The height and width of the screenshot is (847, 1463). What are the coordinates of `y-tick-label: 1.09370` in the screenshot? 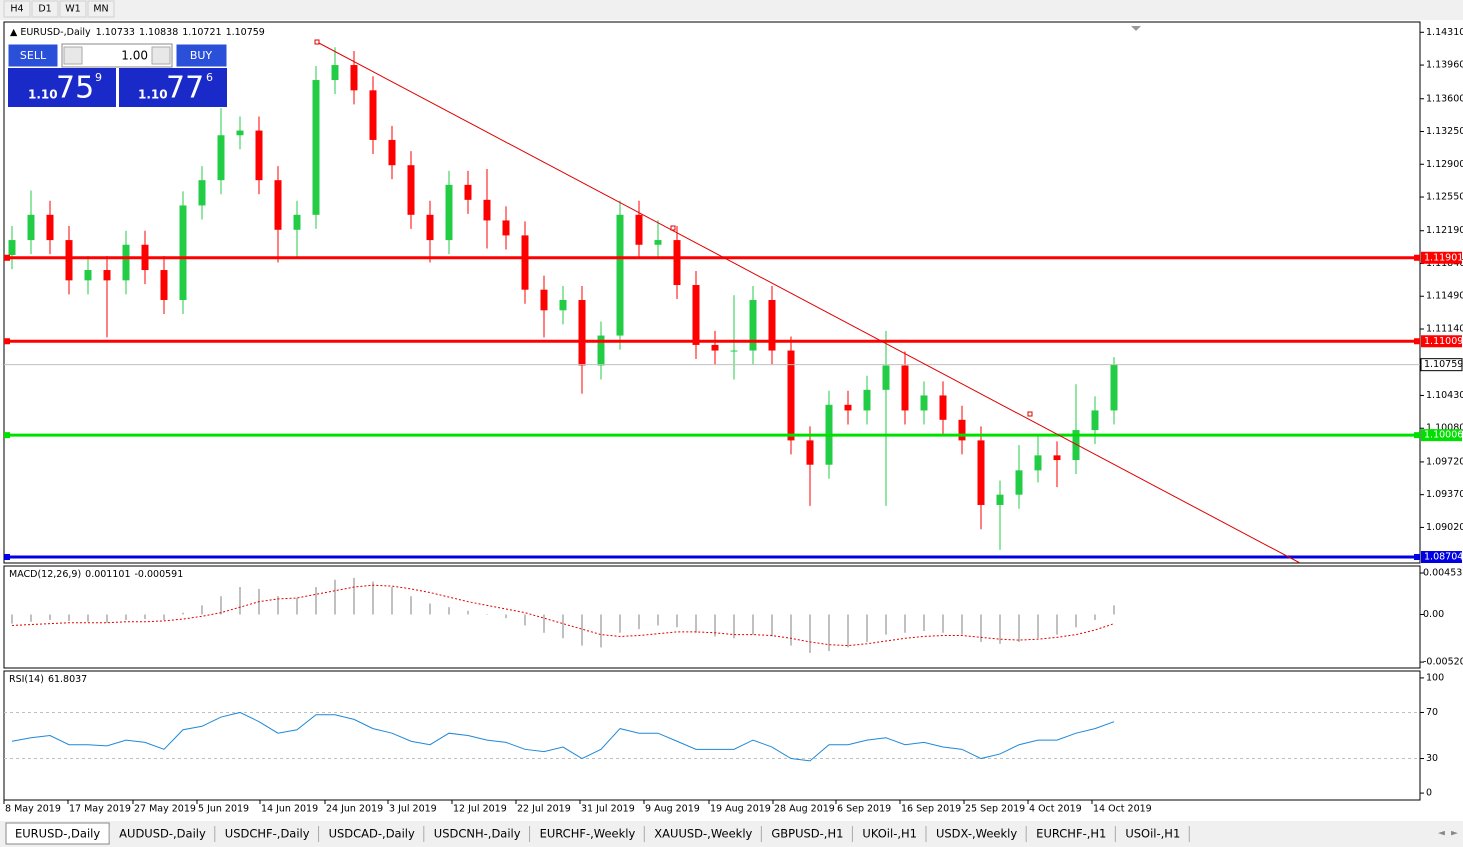 It's located at (1444, 494).